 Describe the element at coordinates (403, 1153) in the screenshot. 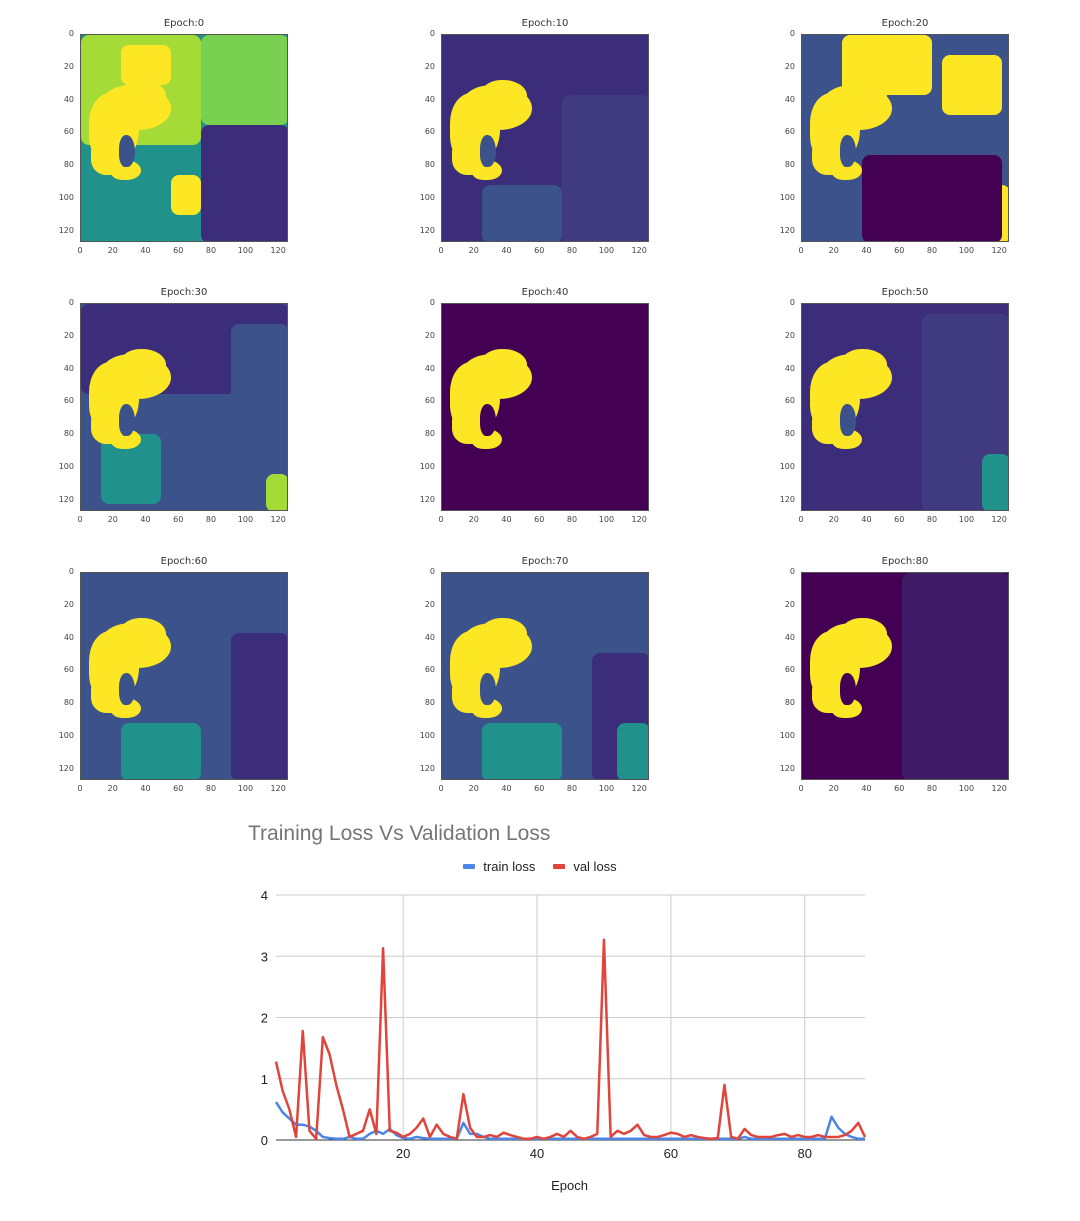

I see `x-tick-label: 20` at that location.